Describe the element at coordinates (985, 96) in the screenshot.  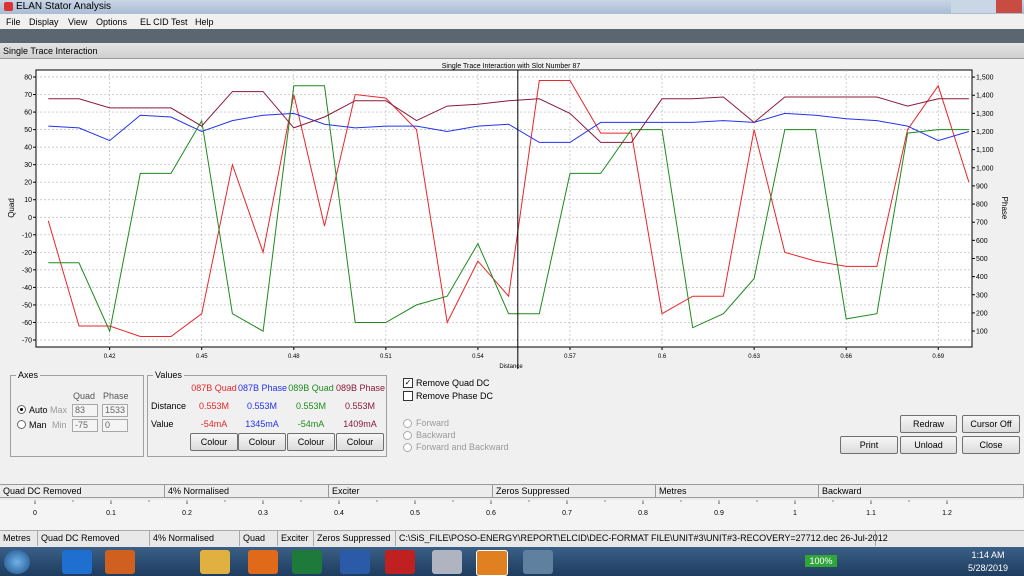
I see `y2-tick-label: 1,400` at that location.